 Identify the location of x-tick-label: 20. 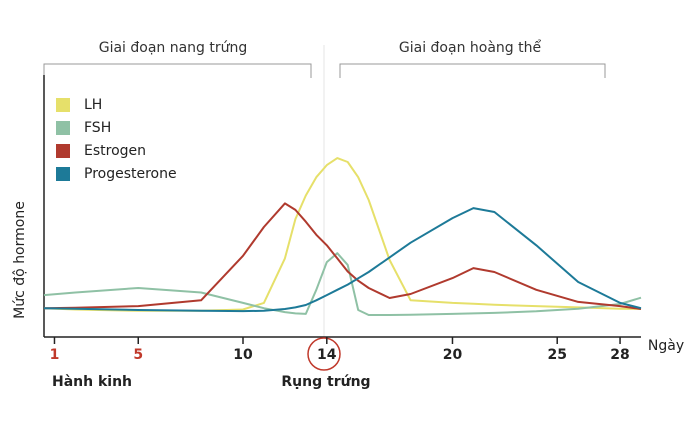
(453, 355).